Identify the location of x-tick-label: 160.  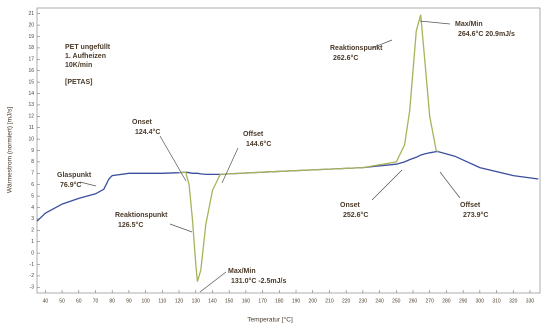
(246, 301).